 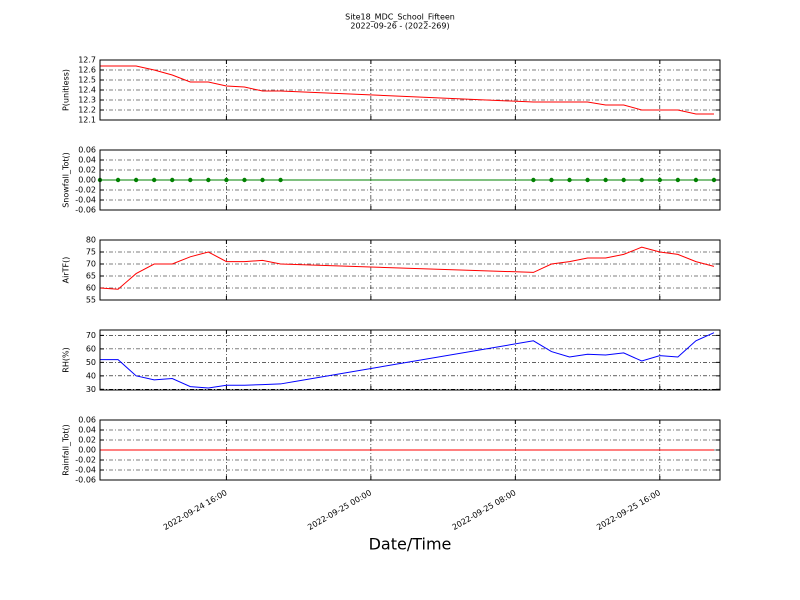 What do you see at coordinates (91, 362) in the screenshot?
I see `y-tick-label: 50` at bounding box center [91, 362].